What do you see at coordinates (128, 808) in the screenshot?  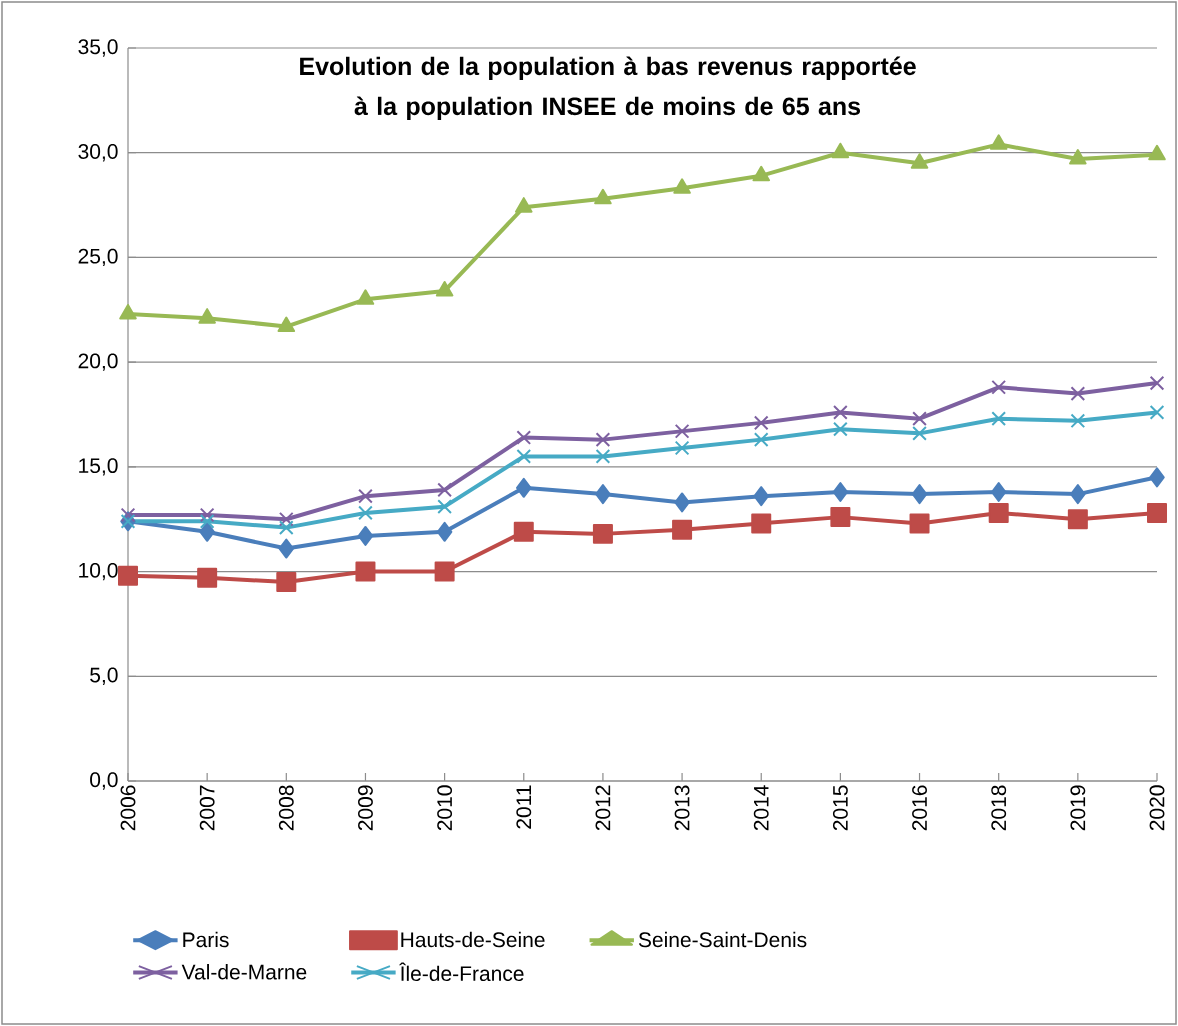 I see `x-tick-label: 2006` at bounding box center [128, 808].